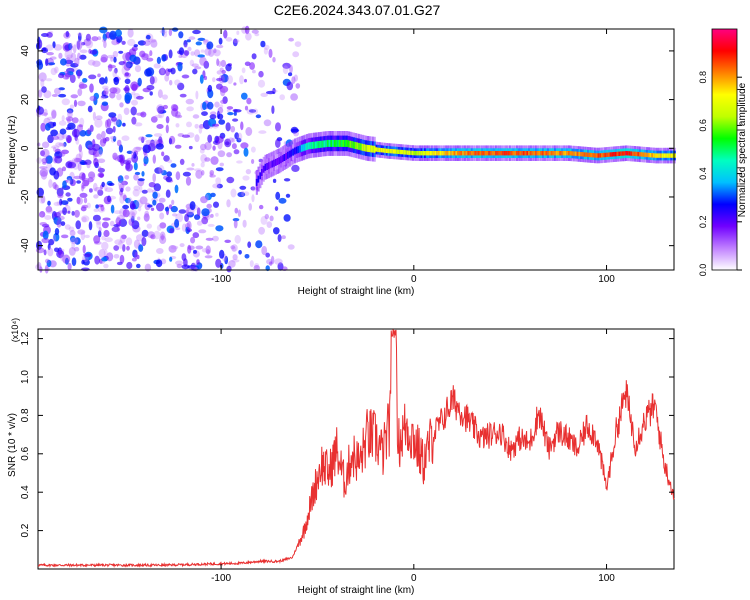  Describe the element at coordinates (12, 150) in the screenshot. I see `spectrogram-ylabel: Frequency (Hz)` at that location.